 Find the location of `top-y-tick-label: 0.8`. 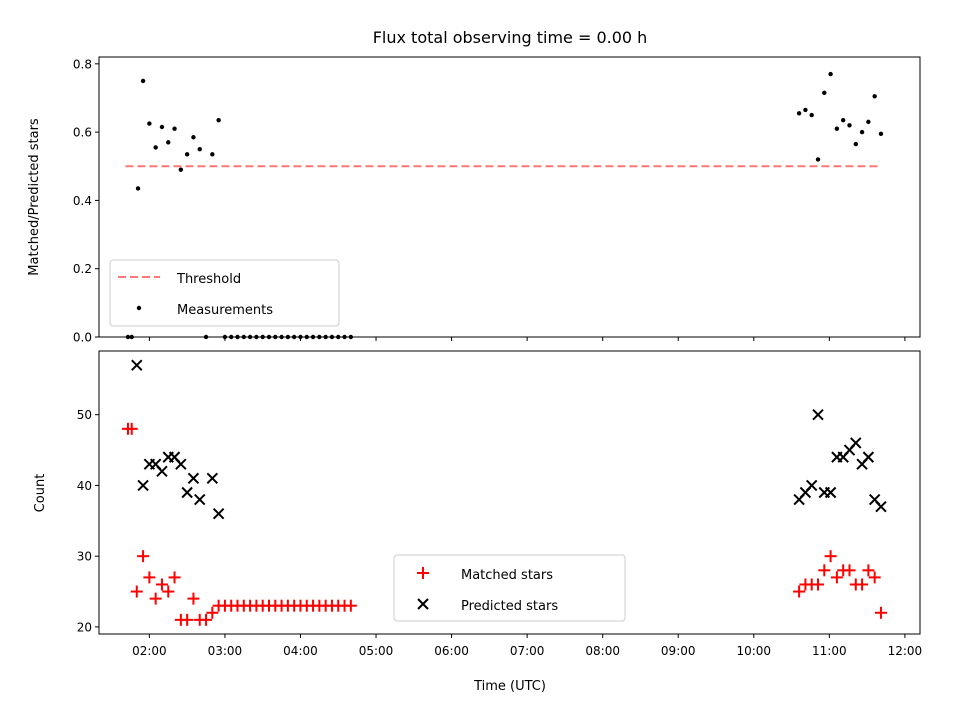

top-y-tick-label: 0.8 is located at coordinates (82, 64).